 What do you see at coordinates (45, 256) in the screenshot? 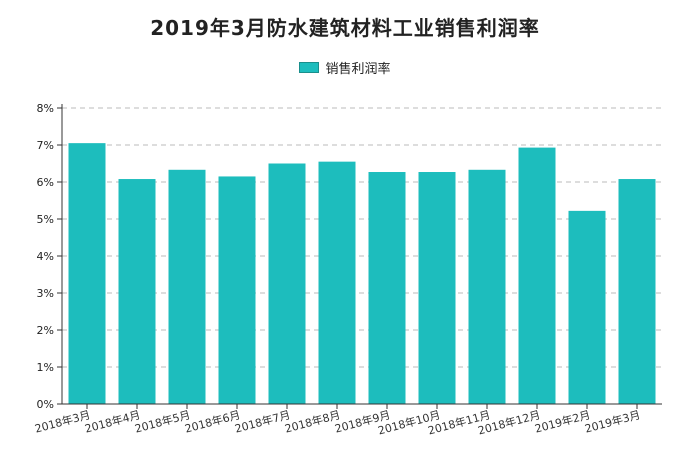
I see `y-tick-label: 4%` at bounding box center [45, 256].